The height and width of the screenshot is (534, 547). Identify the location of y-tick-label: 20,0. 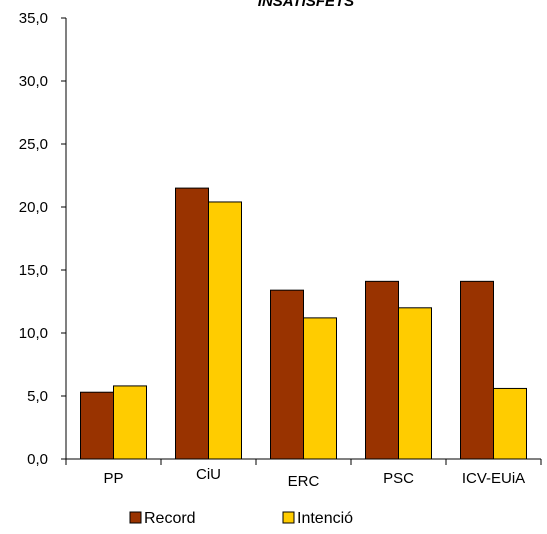
(33, 207).